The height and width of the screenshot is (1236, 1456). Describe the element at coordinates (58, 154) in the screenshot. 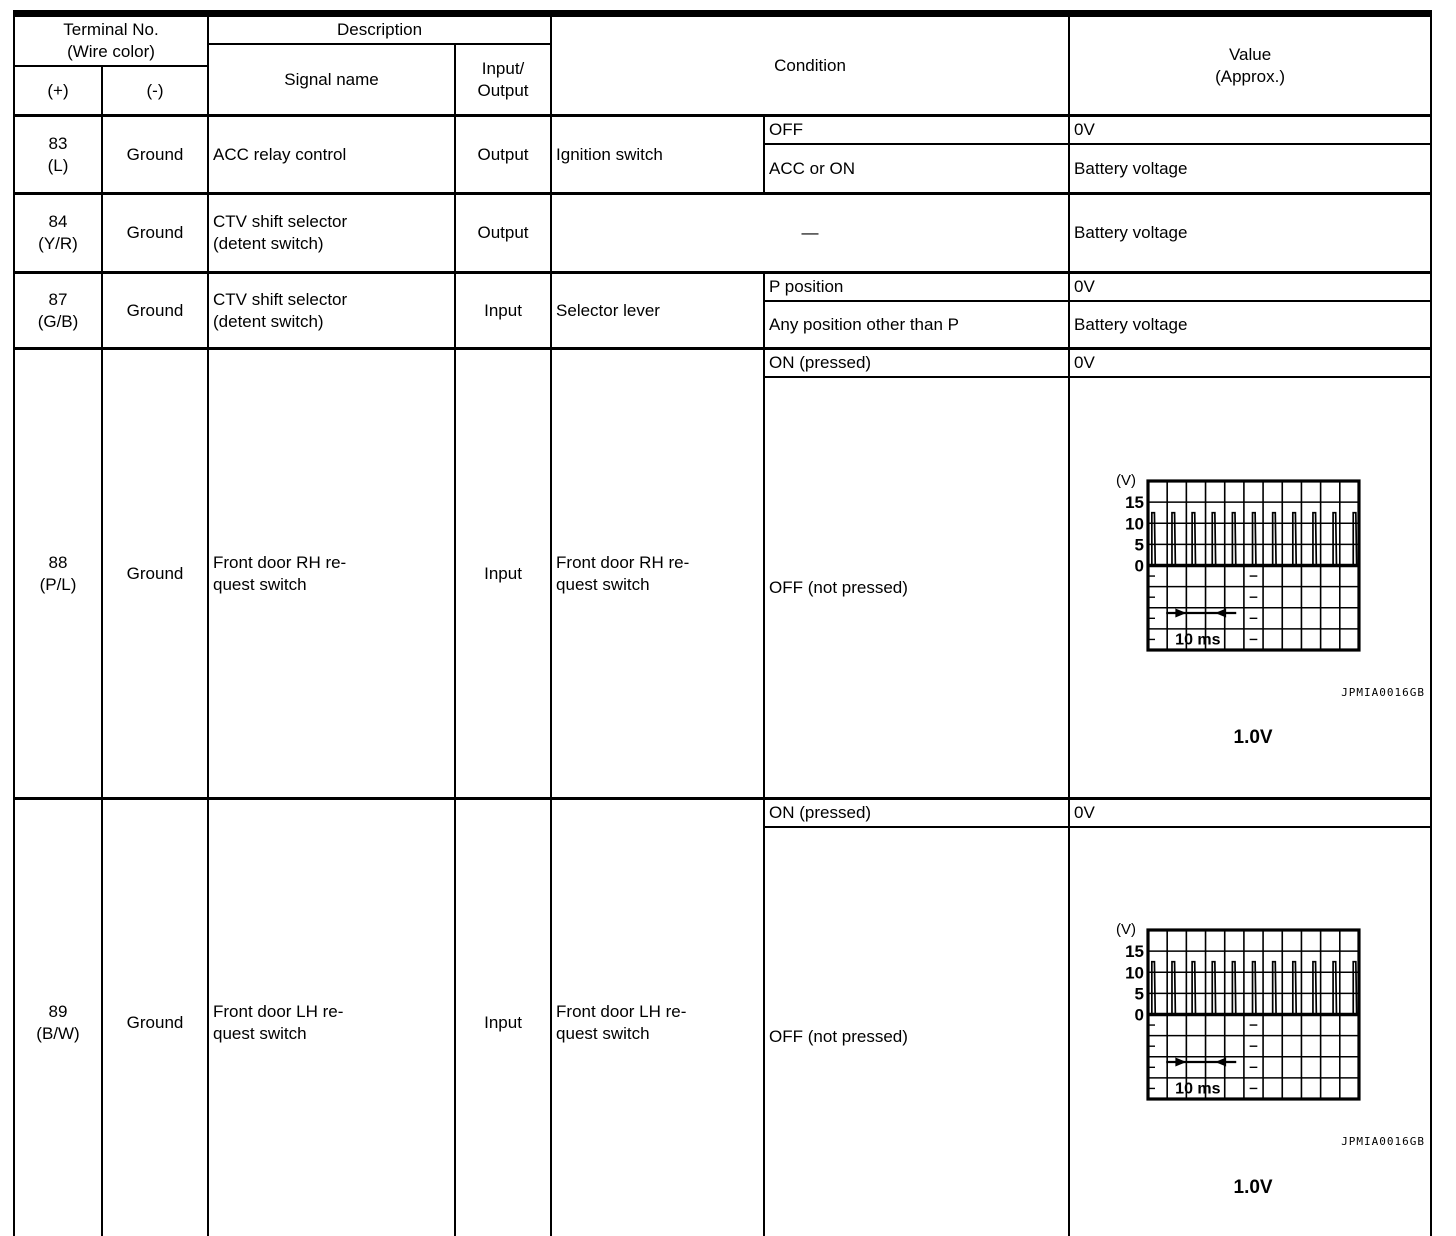

I see `cell-terminal: 83 (L)` at that location.